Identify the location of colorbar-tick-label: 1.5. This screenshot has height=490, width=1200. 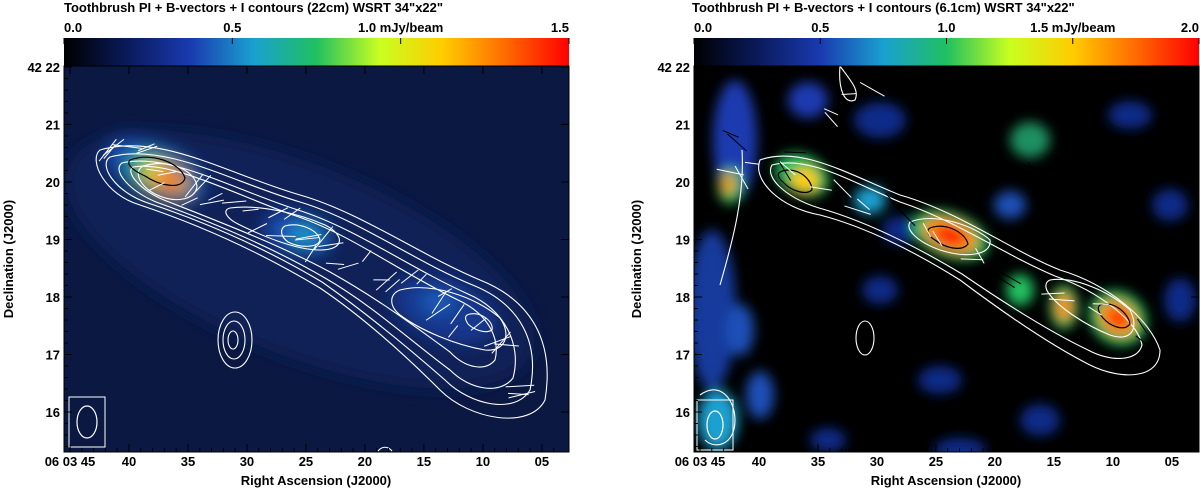
(560, 27).